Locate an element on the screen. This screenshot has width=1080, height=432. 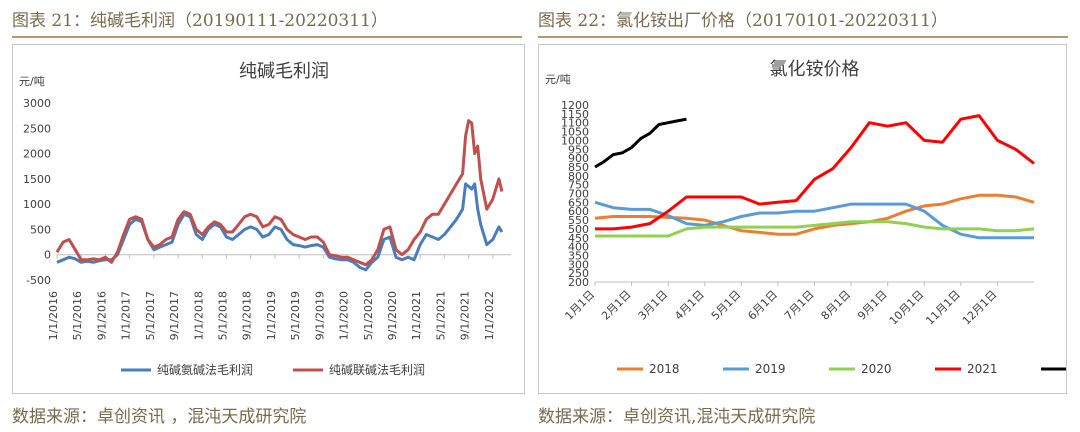
series-line-2019 is located at coordinates (814, 220).